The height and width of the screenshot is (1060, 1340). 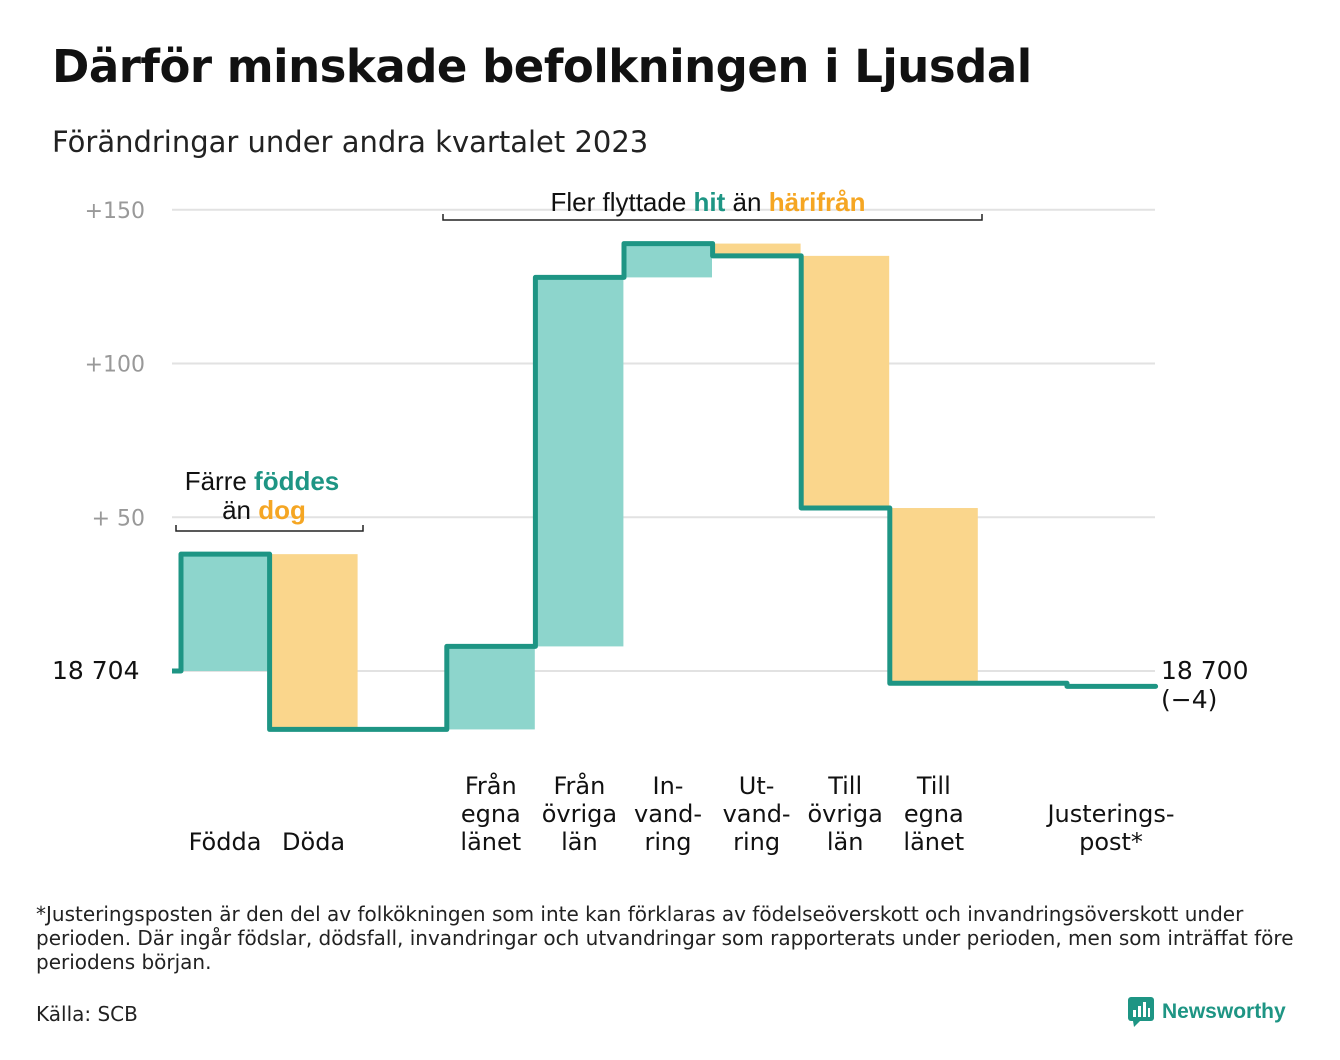 I want to click on annotation-births-deaths-line2: än dog, so click(x=264, y=510).